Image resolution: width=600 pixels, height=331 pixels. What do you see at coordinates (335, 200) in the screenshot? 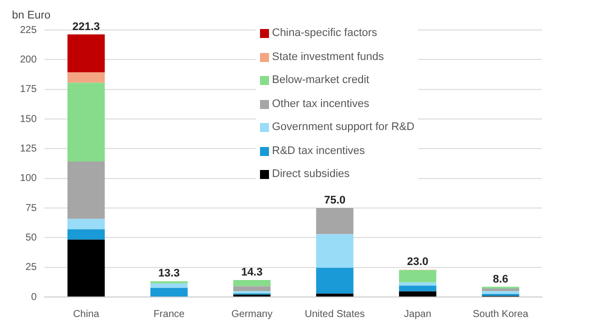
I see `total-label: 75.0` at bounding box center [335, 200].